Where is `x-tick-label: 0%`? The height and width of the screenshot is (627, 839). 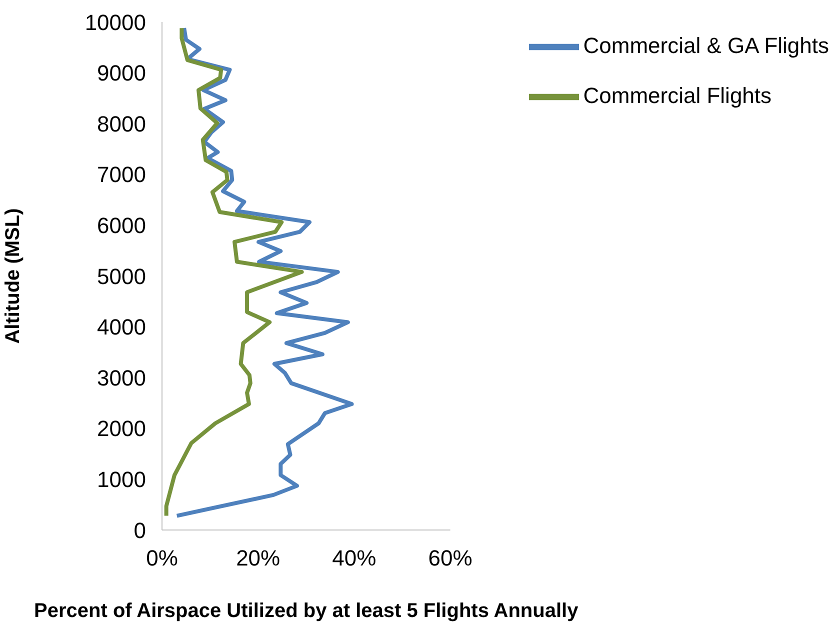
x-tick-label: 0% is located at coordinates (162, 558).